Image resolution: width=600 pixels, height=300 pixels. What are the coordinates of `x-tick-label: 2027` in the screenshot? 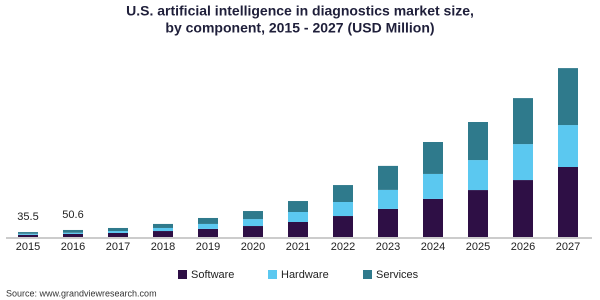 It's located at (568, 247).